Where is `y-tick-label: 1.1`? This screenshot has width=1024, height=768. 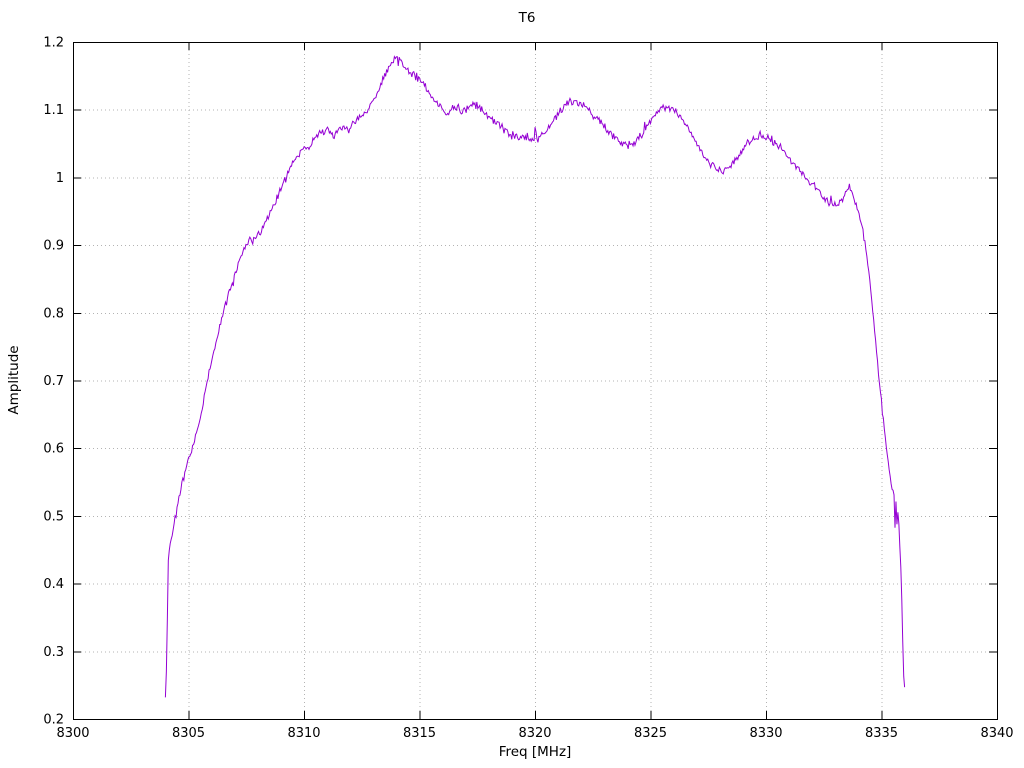
y-tick-label: 1.1 is located at coordinates (53, 110).